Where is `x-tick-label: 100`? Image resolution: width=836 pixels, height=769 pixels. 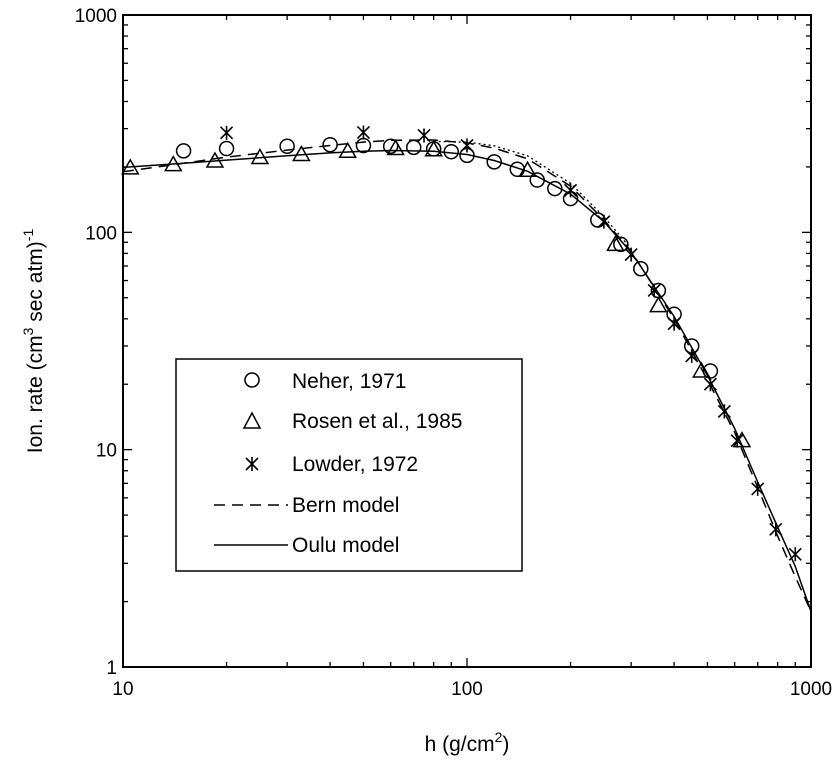
x-tick-label: 100 is located at coordinates (467, 689).